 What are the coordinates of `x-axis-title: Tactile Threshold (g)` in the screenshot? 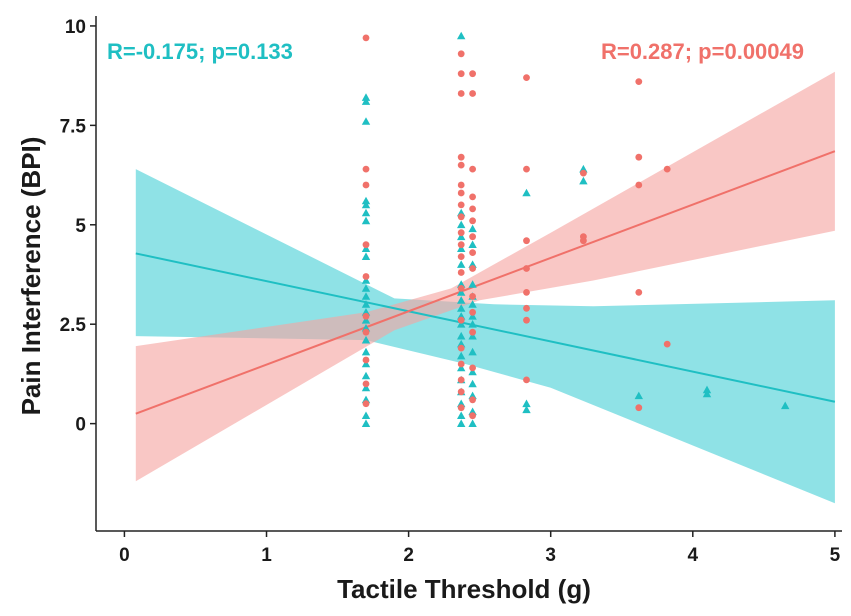 It's located at (464, 589).